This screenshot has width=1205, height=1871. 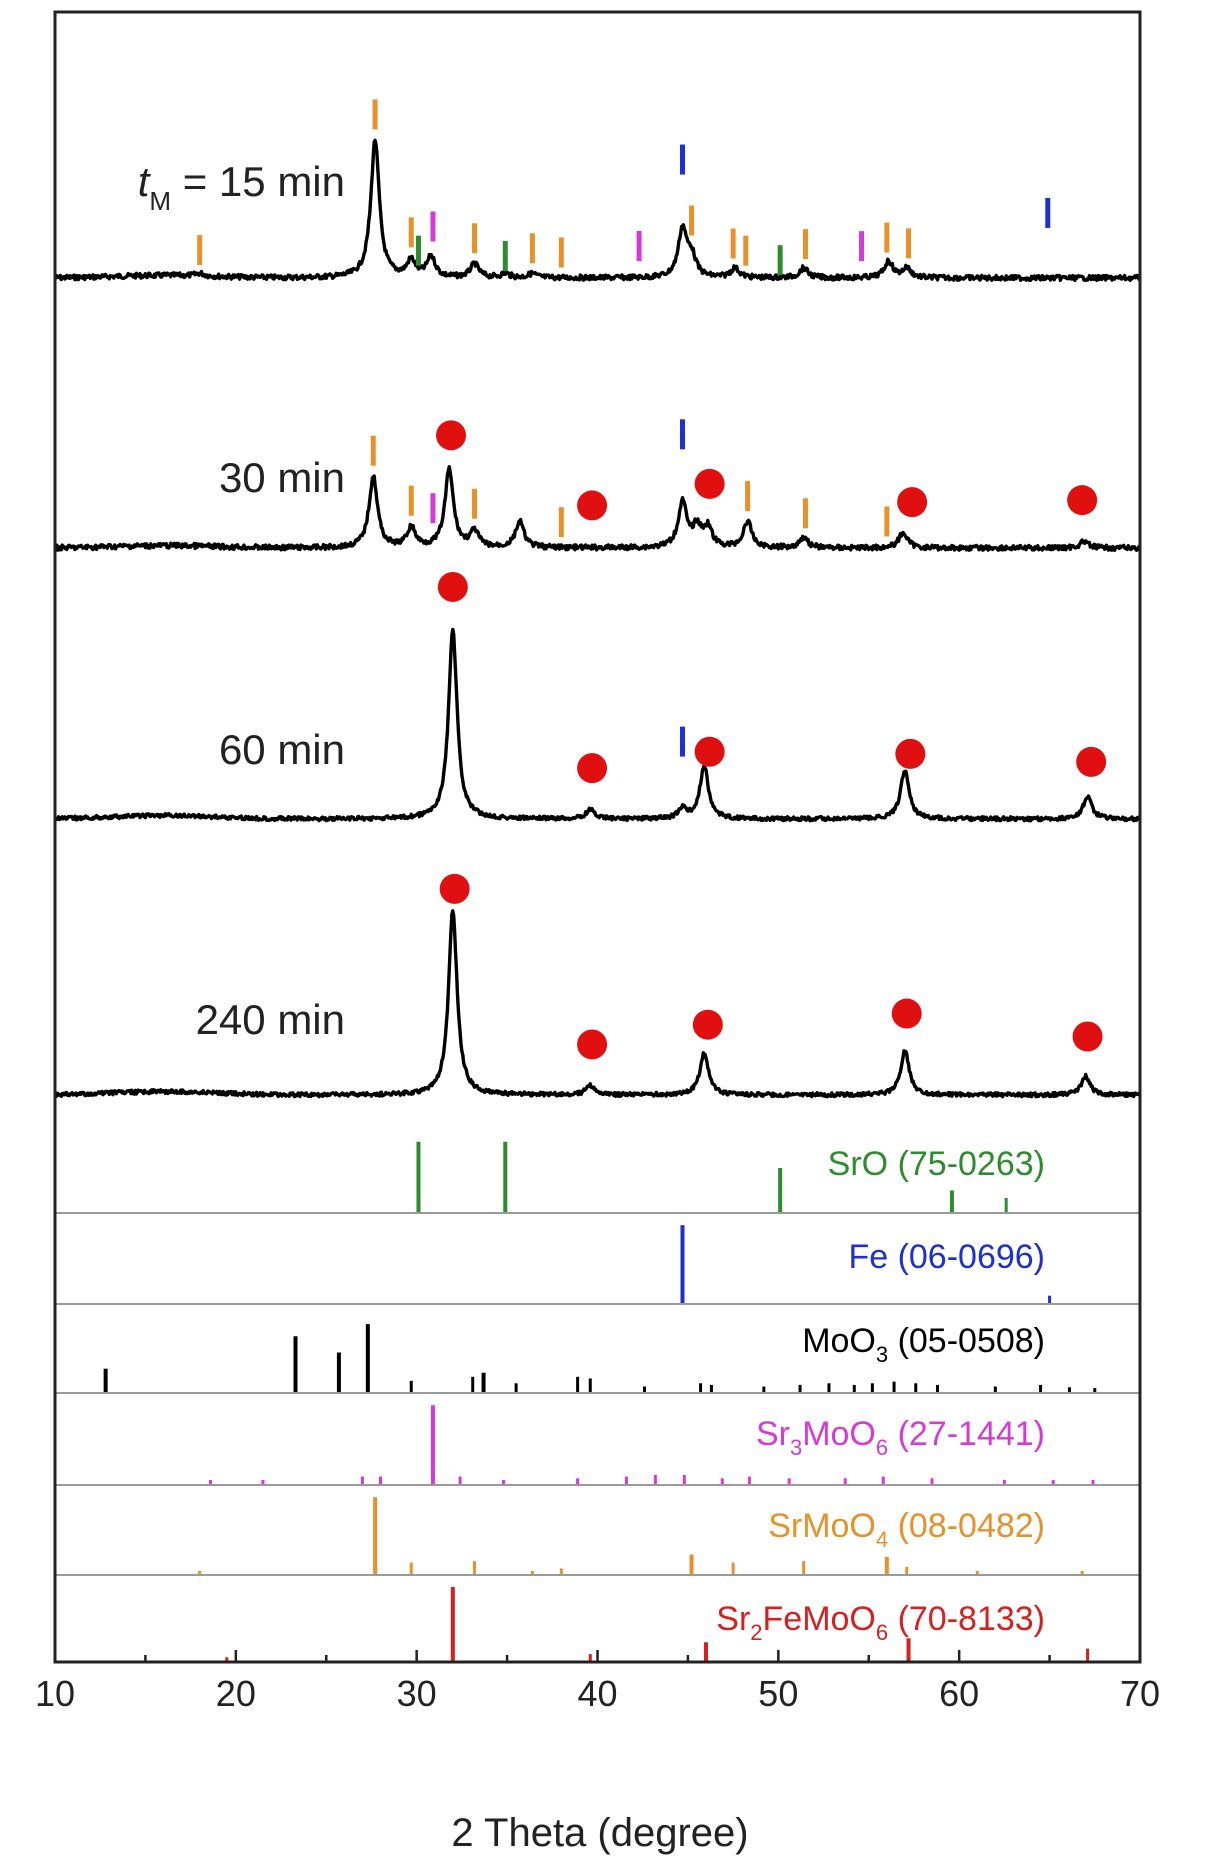 I want to click on ref-label-Sr2FeMoO6: Sr2FeMoO6 (70-8133), so click(x=880, y=1622).